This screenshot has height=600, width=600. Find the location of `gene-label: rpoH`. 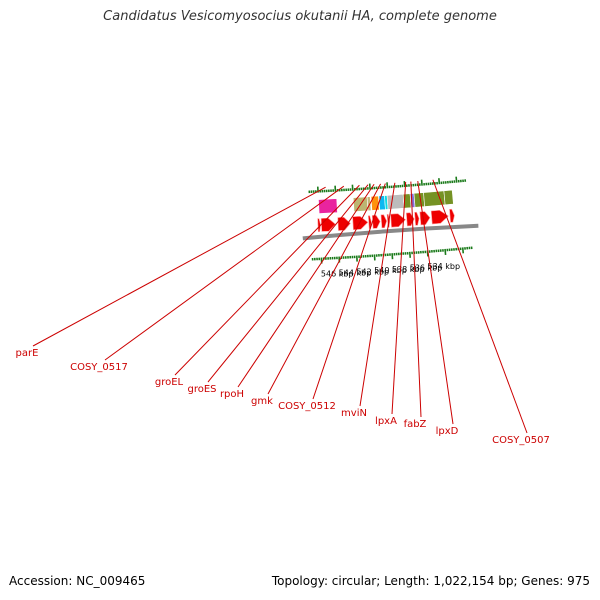

gene-label: rpoH is located at coordinates (232, 394).